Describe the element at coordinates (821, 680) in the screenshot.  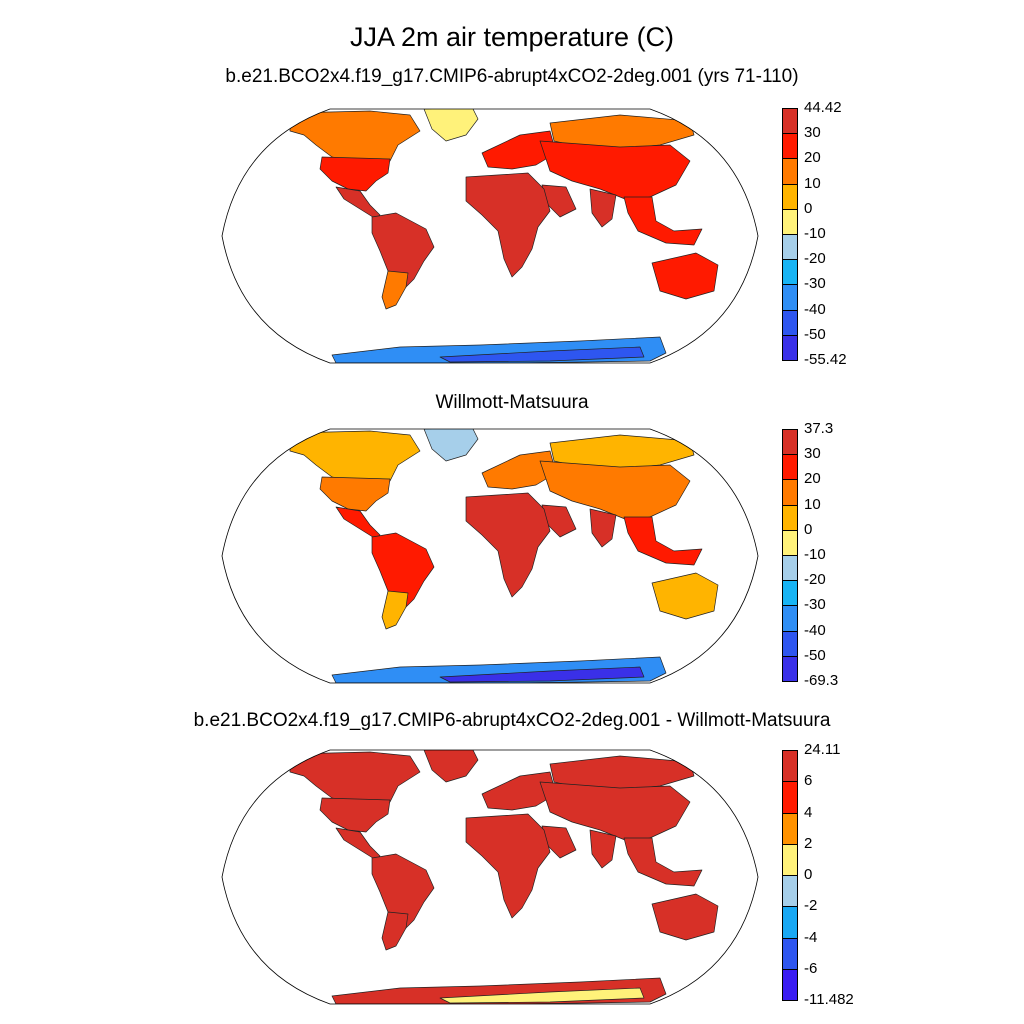
I see `colorbar-label: -69.3` at that location.